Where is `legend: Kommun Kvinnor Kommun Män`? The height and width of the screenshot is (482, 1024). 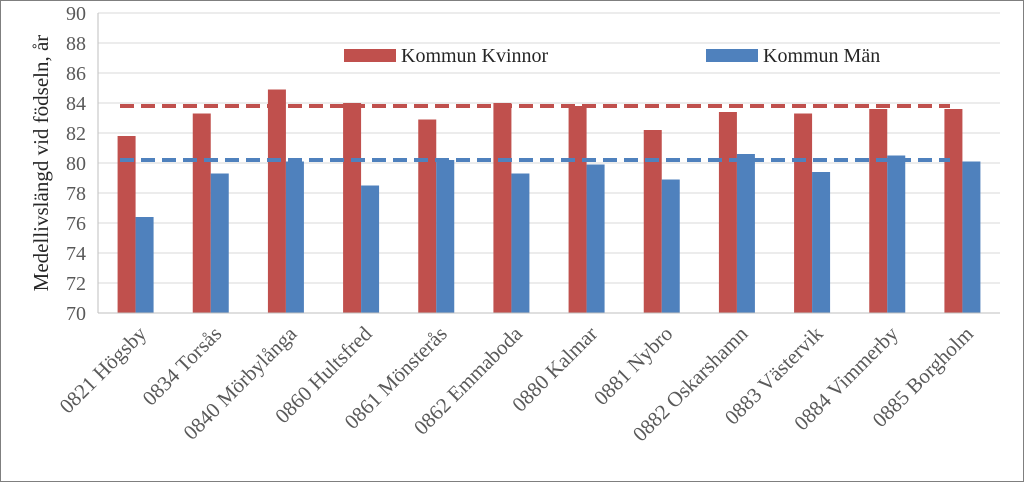 legend: Kommun Kvinnor Kommun Män is located at coordinates (612, 56).